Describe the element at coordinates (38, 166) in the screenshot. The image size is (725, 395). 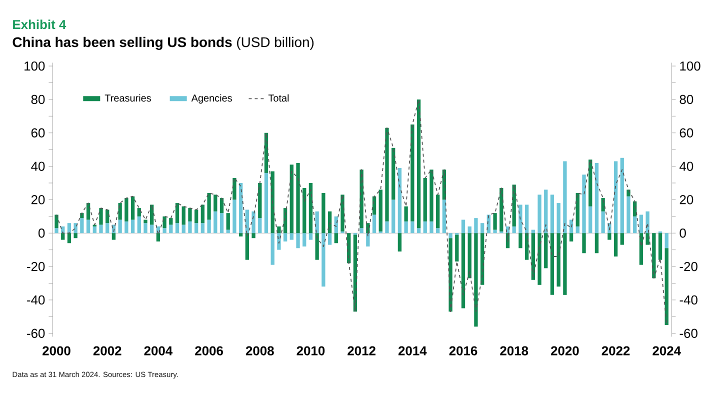
I see `y-tick-label: 40` at that location.